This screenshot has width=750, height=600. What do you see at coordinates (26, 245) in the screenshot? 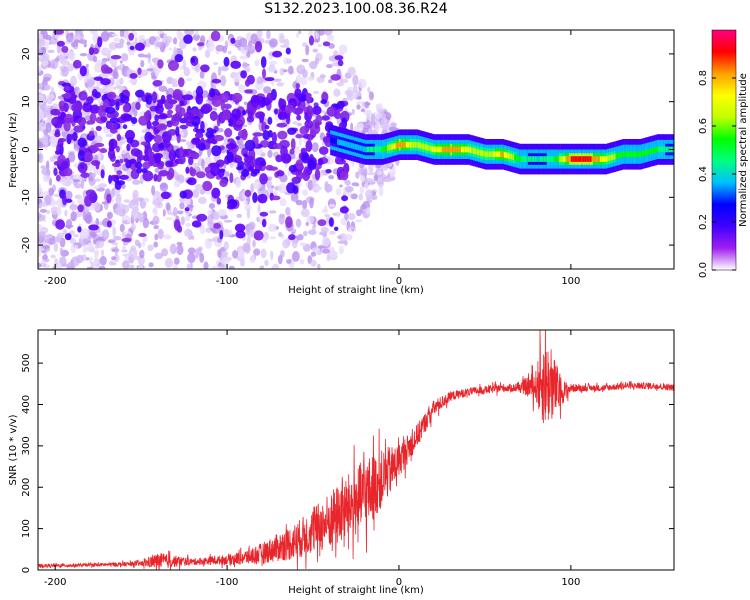
I see `spectrogram-y-tick-label: -20` at bounding box center [26, 245].